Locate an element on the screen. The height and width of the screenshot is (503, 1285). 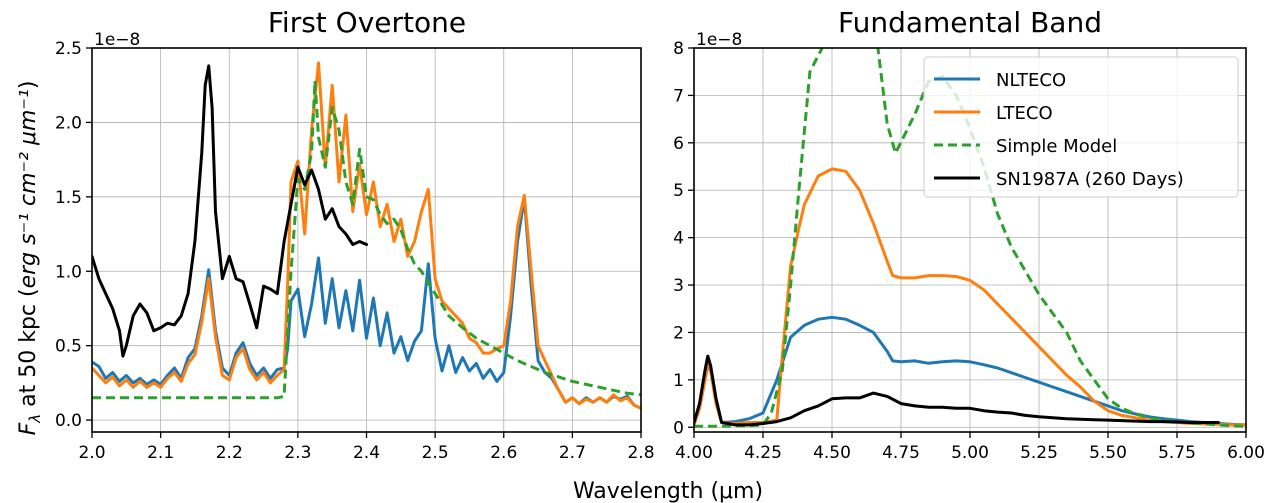
fundamental-band-x-tick-label: 4.75 is located at coordinates (901, 453).